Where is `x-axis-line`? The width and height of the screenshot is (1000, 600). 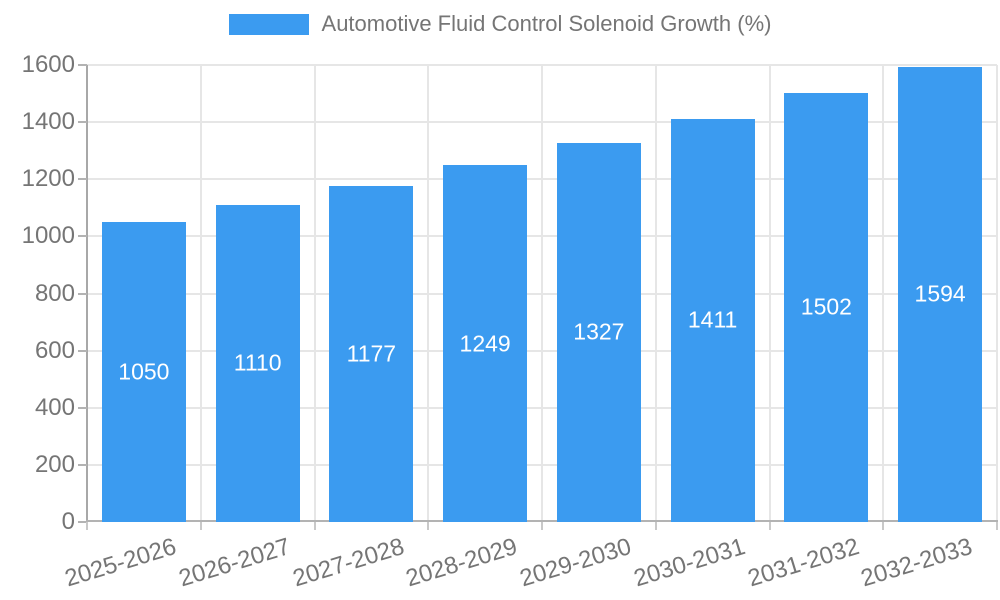 x-axis-line is located at coordinates (542, 521).